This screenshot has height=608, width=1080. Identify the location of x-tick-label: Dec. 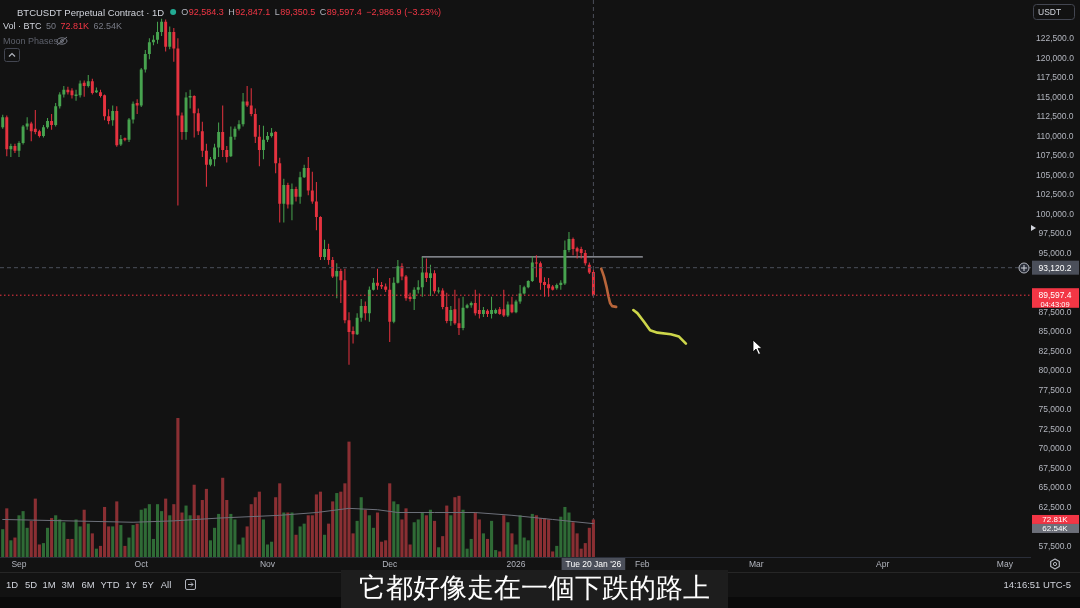
(390, 563).